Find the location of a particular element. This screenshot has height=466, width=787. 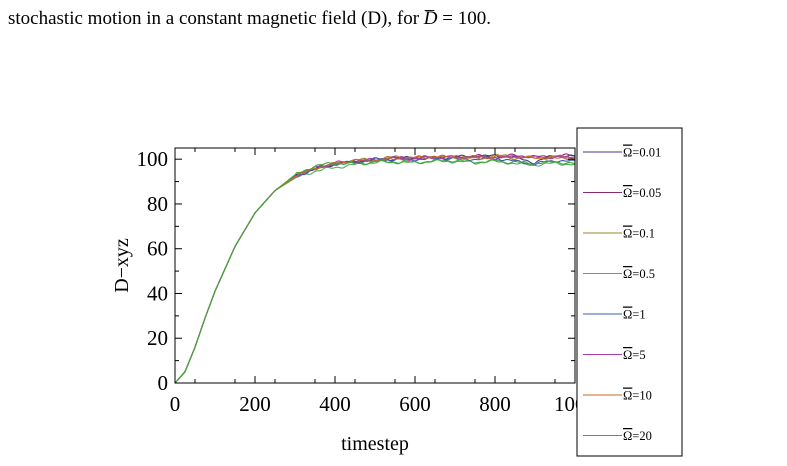

caption-suffix: = 100. is located at coordinates (464, 18).